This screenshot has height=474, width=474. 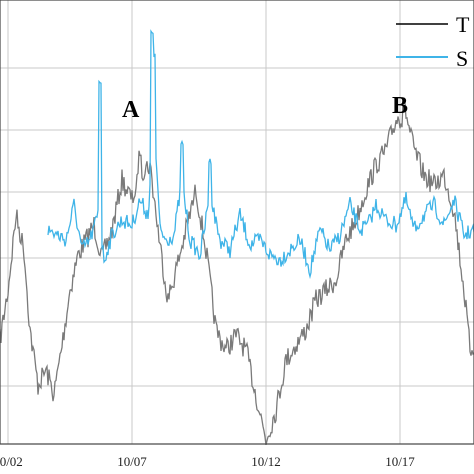 What do you see at coordinates (266, 461) in the screenshot?
I see `x-tick-label: 10/12` at bounding box center [266, 461].